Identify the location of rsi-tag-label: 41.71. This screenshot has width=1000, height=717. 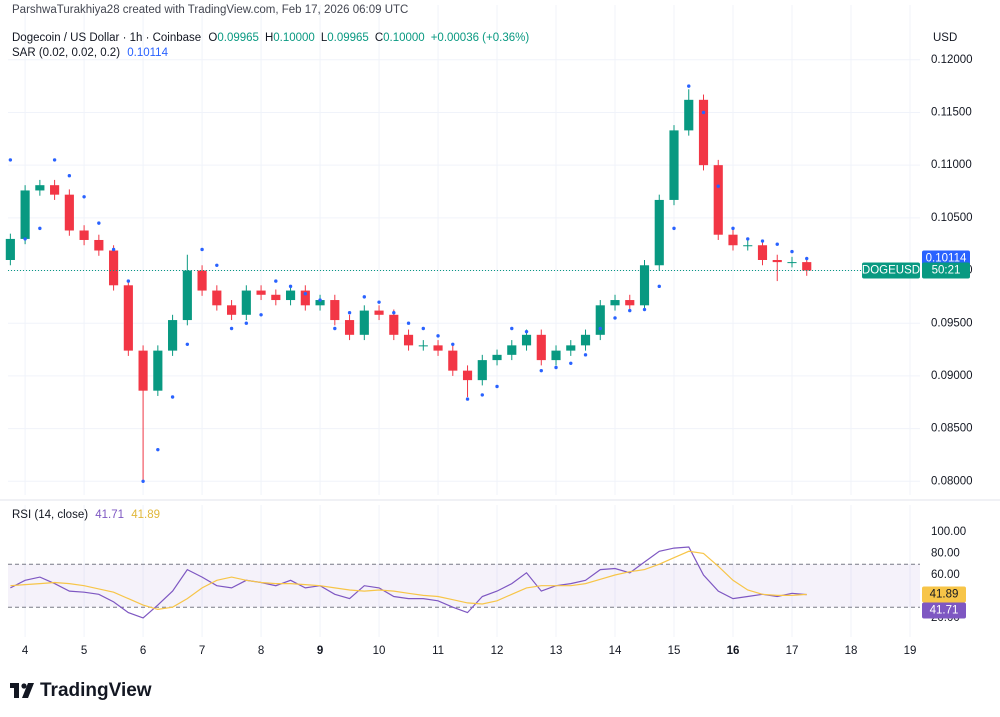
(944, 610).